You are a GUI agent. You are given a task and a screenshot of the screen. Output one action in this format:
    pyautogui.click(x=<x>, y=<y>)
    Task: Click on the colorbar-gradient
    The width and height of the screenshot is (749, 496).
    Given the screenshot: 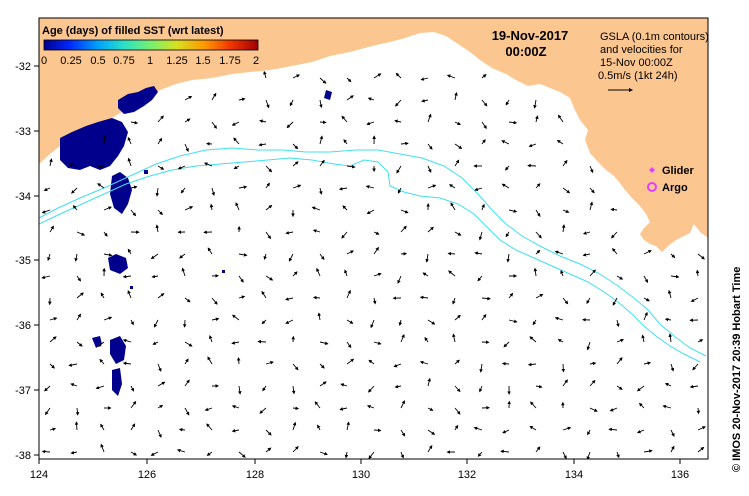 What is the action you would take?
    pyautogui.click(x=151, y=45)
    